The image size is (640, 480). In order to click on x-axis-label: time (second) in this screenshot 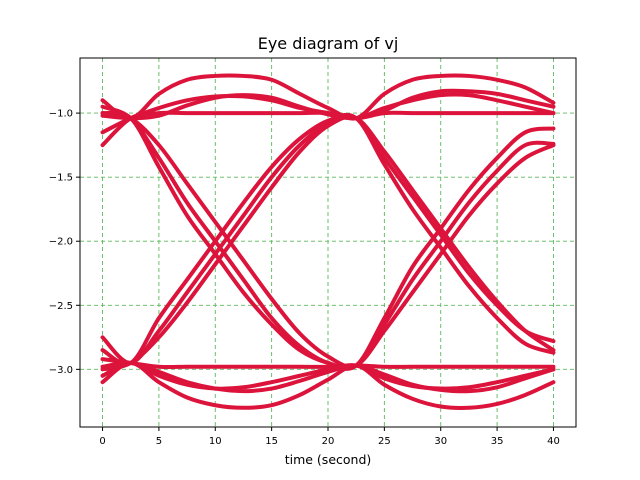, I will do `click(328, 459)`.